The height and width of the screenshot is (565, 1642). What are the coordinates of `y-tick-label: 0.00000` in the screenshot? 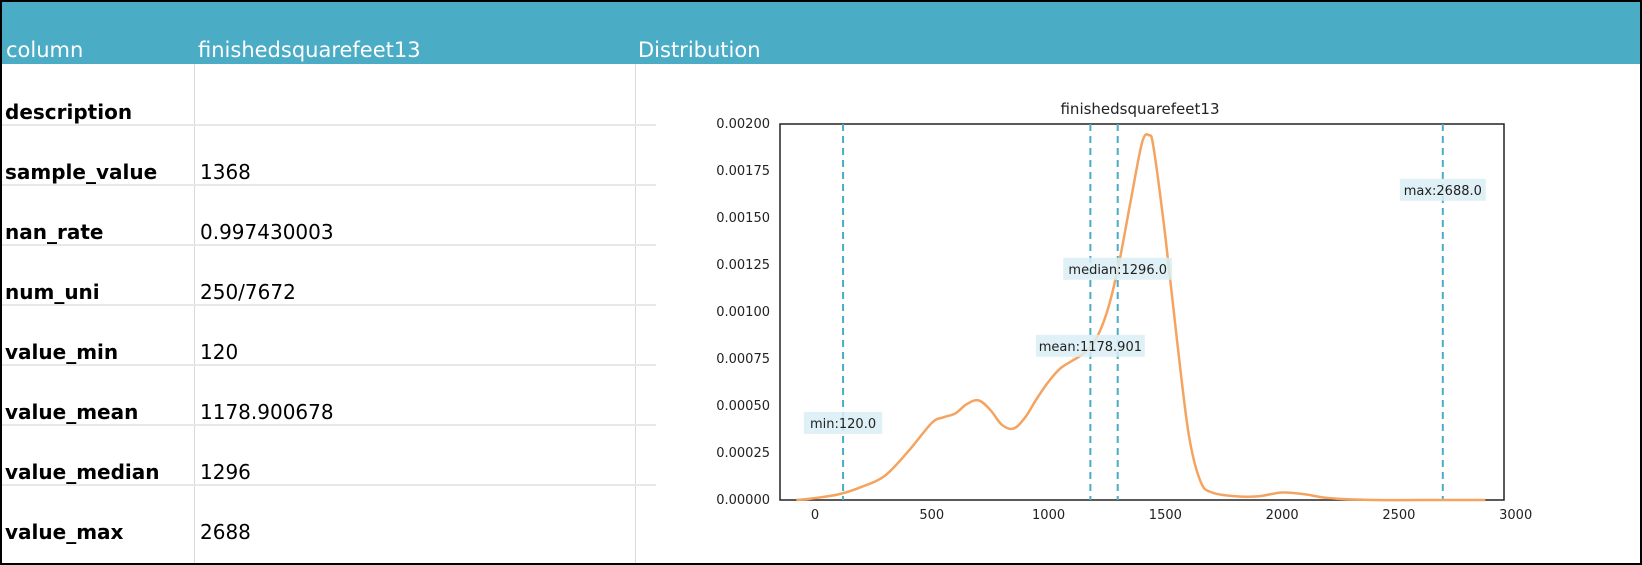 It's located at (743, 500).